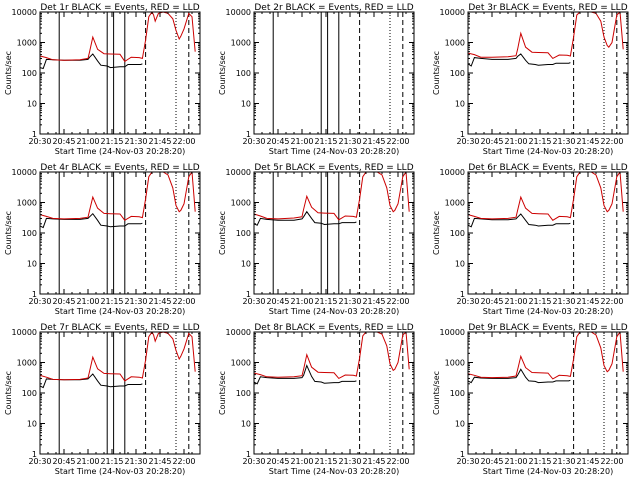  Describe the element at coordinates (119, 168) in the screenshot. I see `panel-title: Det 4r BLACK = Events, RED = LLD` at that location.